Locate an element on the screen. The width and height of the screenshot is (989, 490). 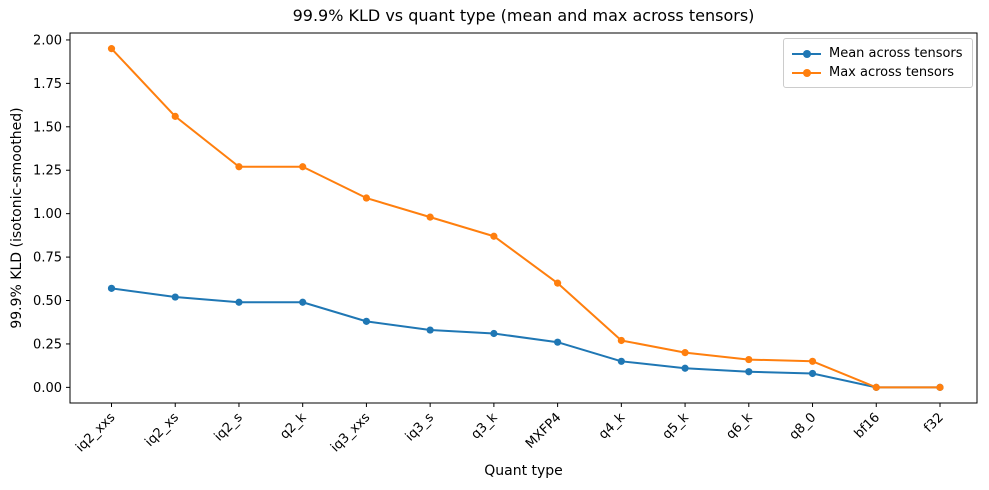
x-tick-label: iq2_s is located at coordinates (229, 427).